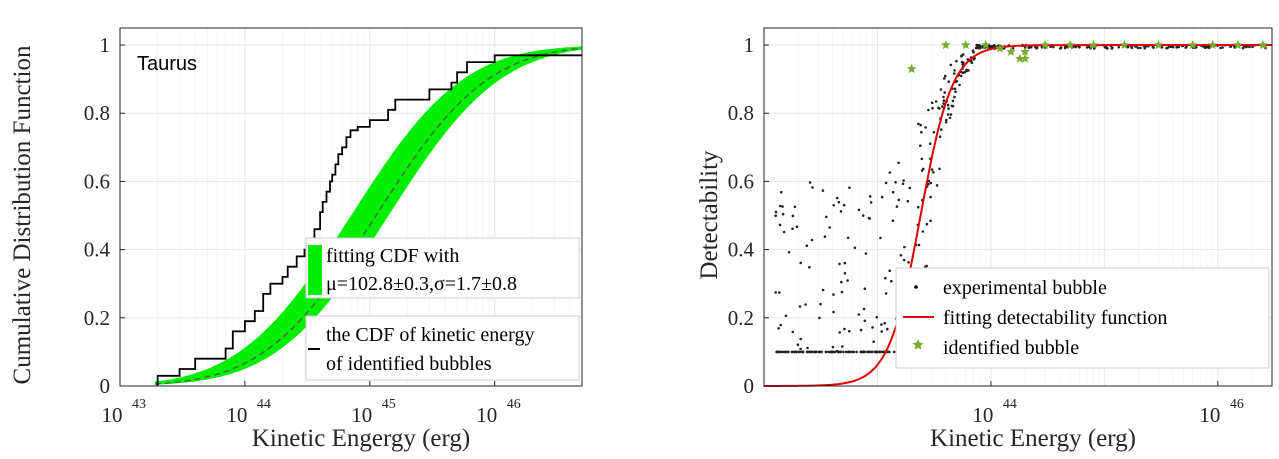  What do you see at coordinates (105, 386) in the screenshot?
I see `left-ytick-label: 0` at bounding box center [105, 386].